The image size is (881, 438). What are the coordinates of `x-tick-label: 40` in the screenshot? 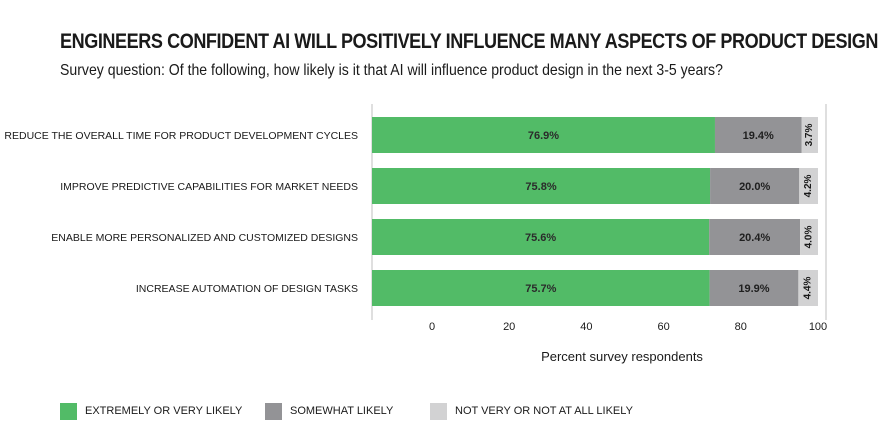 It's located at (586, 327).